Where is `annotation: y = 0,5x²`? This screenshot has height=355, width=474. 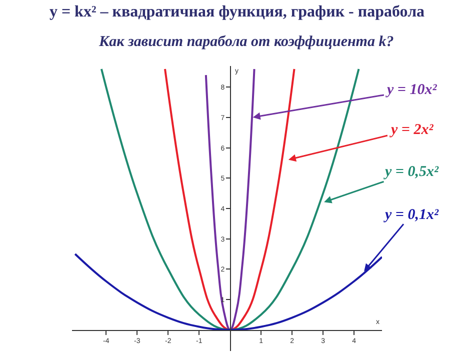 annotation: y = 0,5x² is located at coordinates (411, 172).